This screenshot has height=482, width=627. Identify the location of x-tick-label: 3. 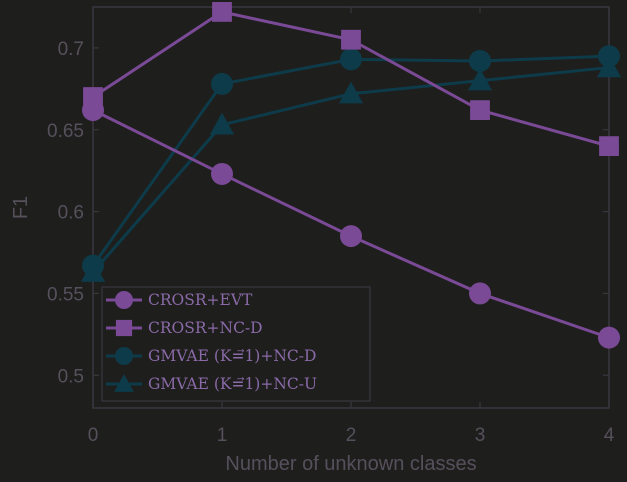
(480, 435).